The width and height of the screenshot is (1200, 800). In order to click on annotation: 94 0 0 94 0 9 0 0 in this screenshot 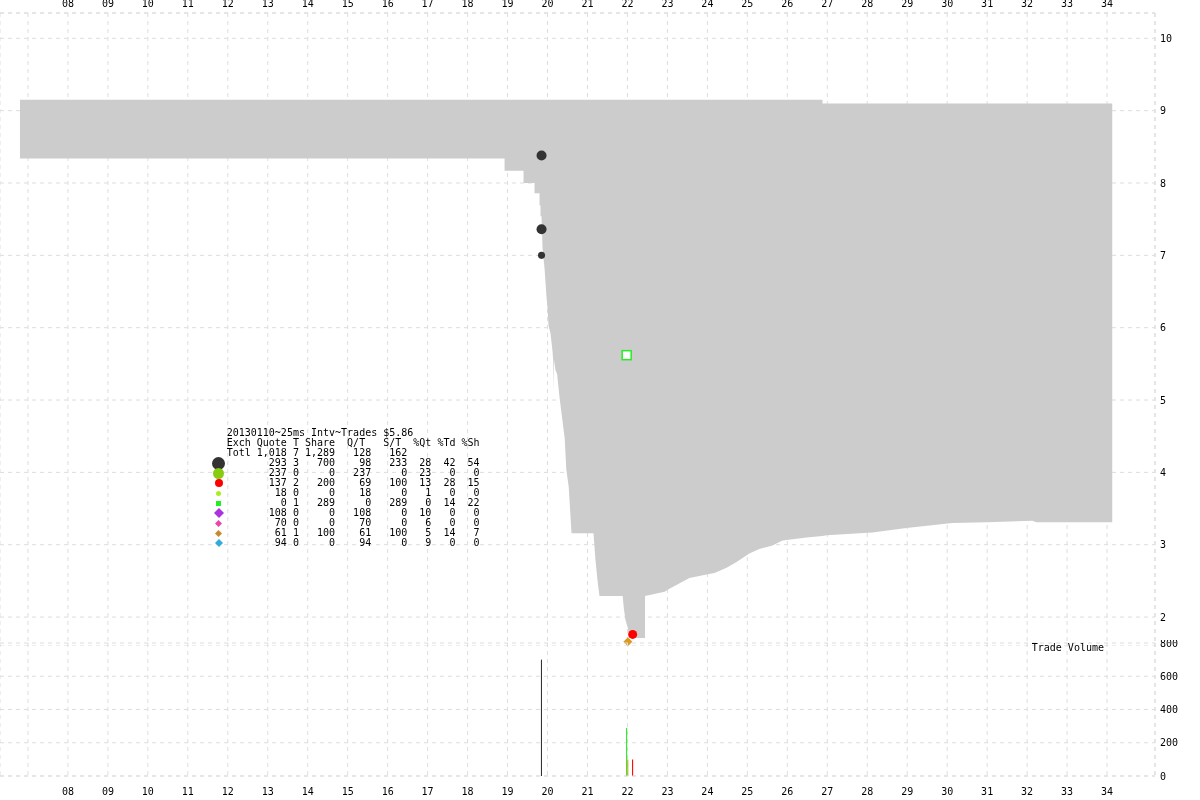, I will do `click(377, 542)`.